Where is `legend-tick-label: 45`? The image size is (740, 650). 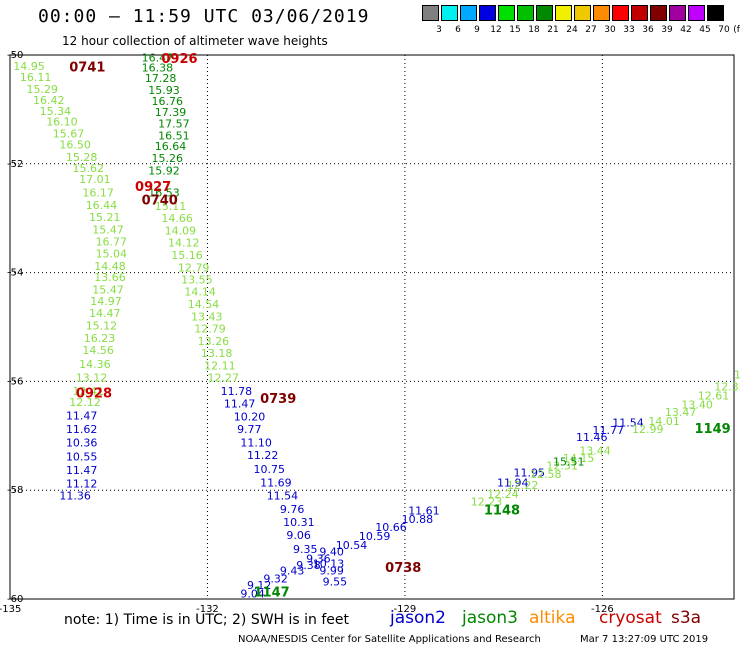
legend-tick-label: 45 is located at coordinates (705, 30).